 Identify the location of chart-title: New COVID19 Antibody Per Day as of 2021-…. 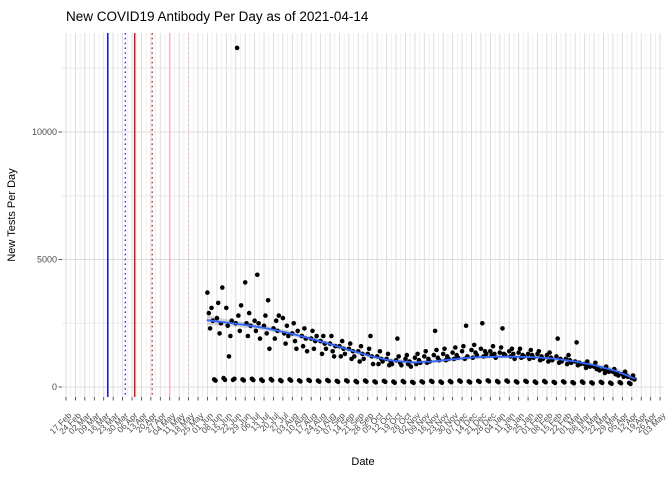
(217, 16).